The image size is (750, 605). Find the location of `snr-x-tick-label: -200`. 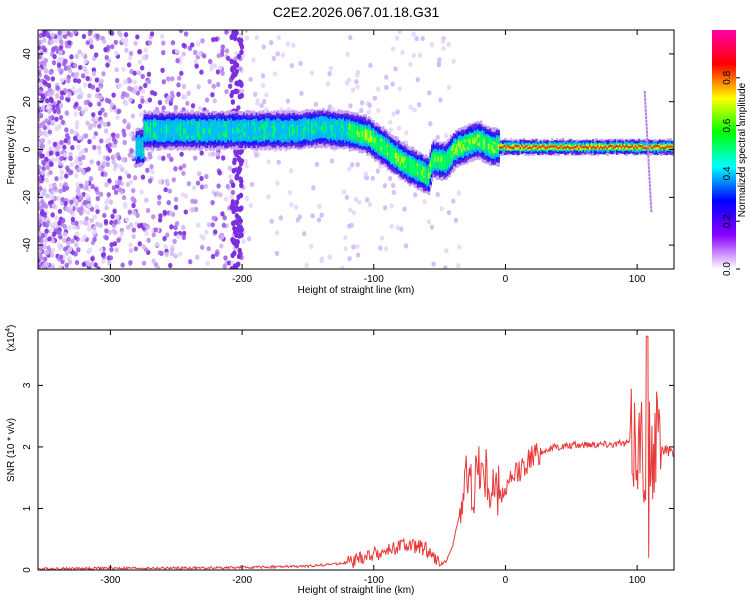

snr-x-tick-label: -200 is located at coordinates (242, 580).